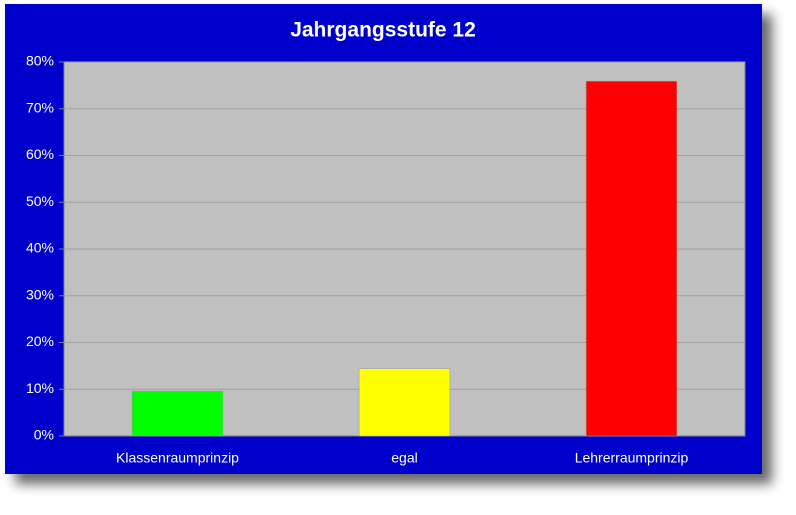 This screenshot has height=515, width=796. Describe the element at coordinates (40, 201) in the screenshot. I see `y-tick-label: 50%` at that location.